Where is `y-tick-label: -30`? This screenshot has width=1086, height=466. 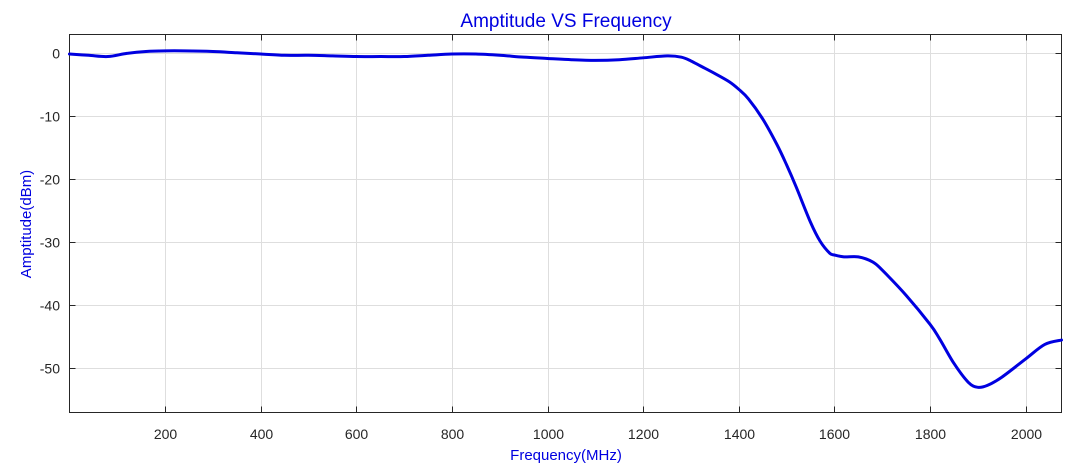 y-tick-label: -30 is located at coordinates (50, 243).